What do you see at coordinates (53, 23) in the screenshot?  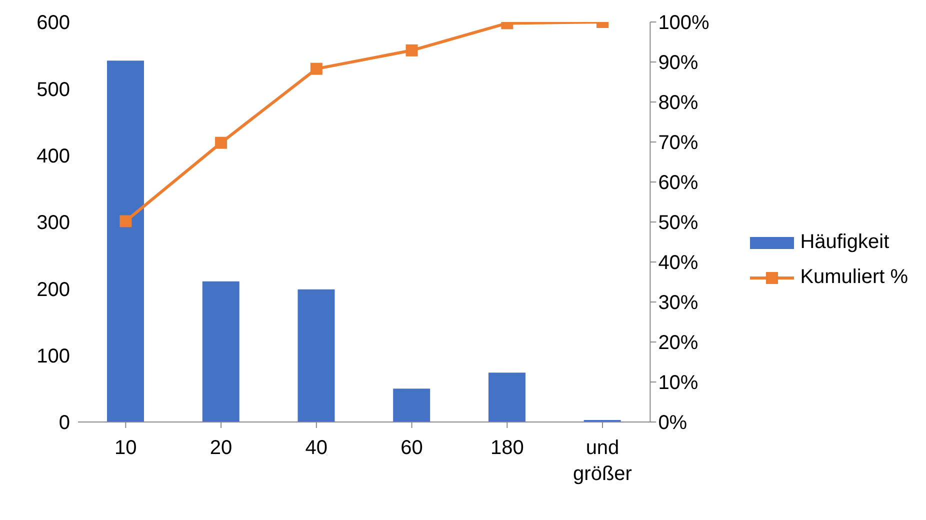 I see `y-tick-label: 600` at bounding box center [53, 23].